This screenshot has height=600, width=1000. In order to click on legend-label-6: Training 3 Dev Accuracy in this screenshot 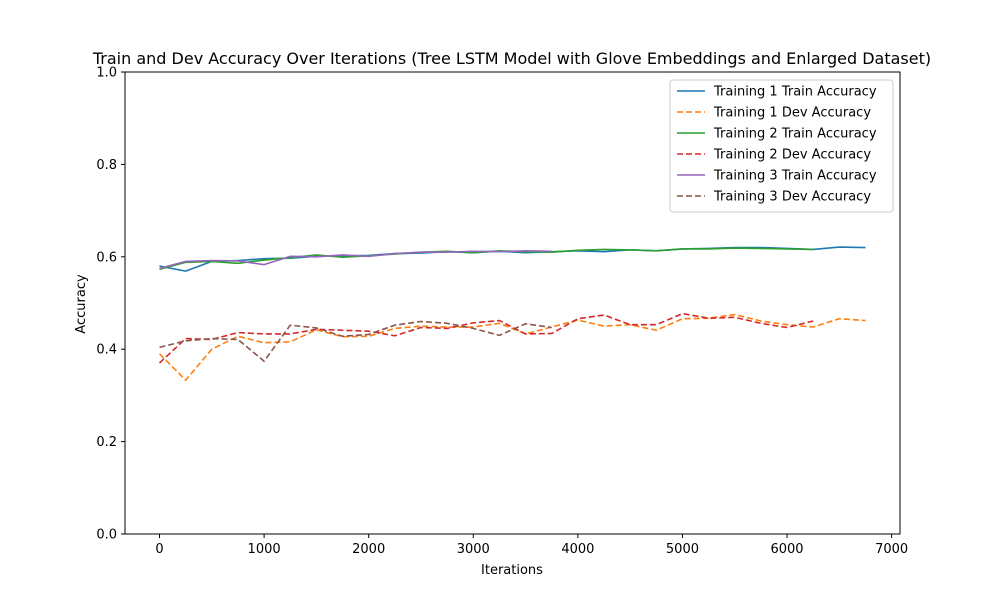, I will do `click(792, 197)`.